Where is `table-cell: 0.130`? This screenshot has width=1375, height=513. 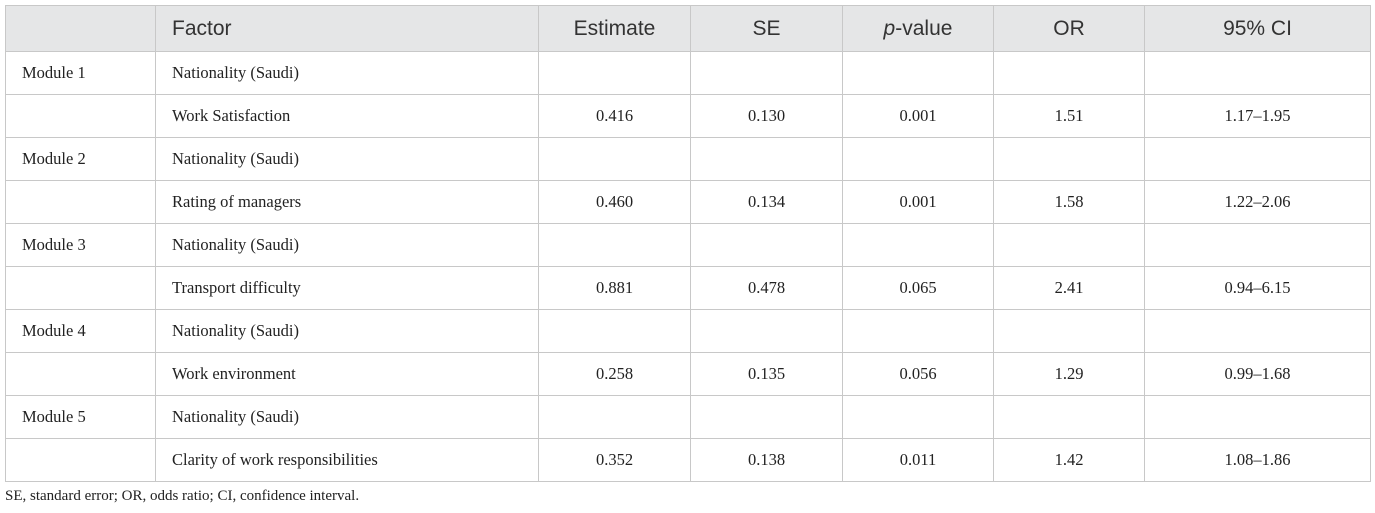 table-cell: 0.130 is located at coordinates (766, 116).